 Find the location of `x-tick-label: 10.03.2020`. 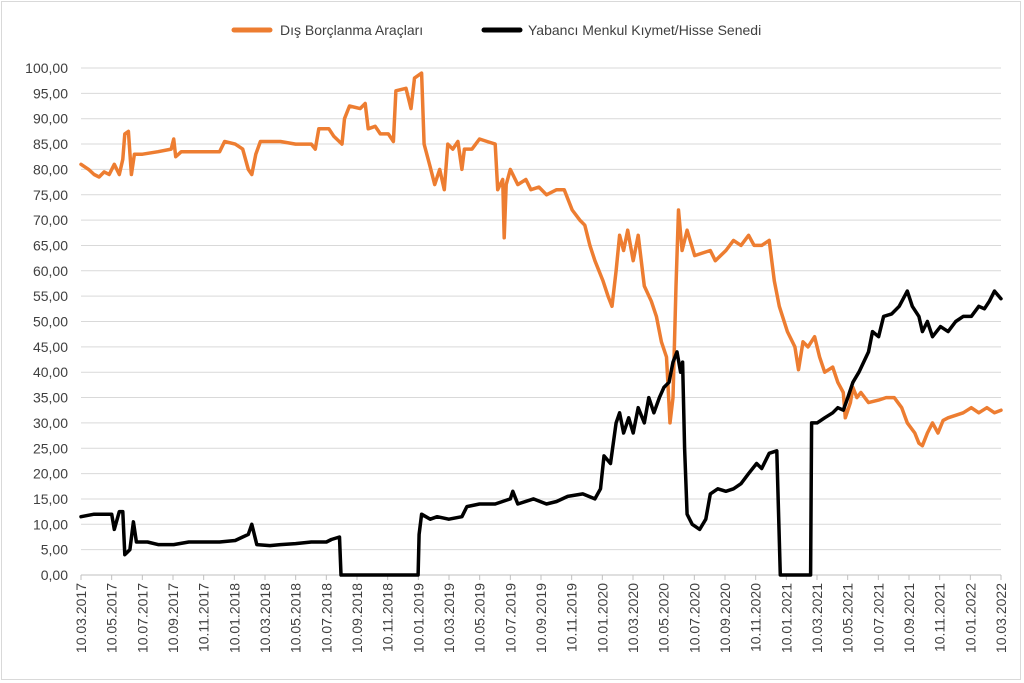

x-tick-label: 10.03.2020 is located at coordinates (633, 618).